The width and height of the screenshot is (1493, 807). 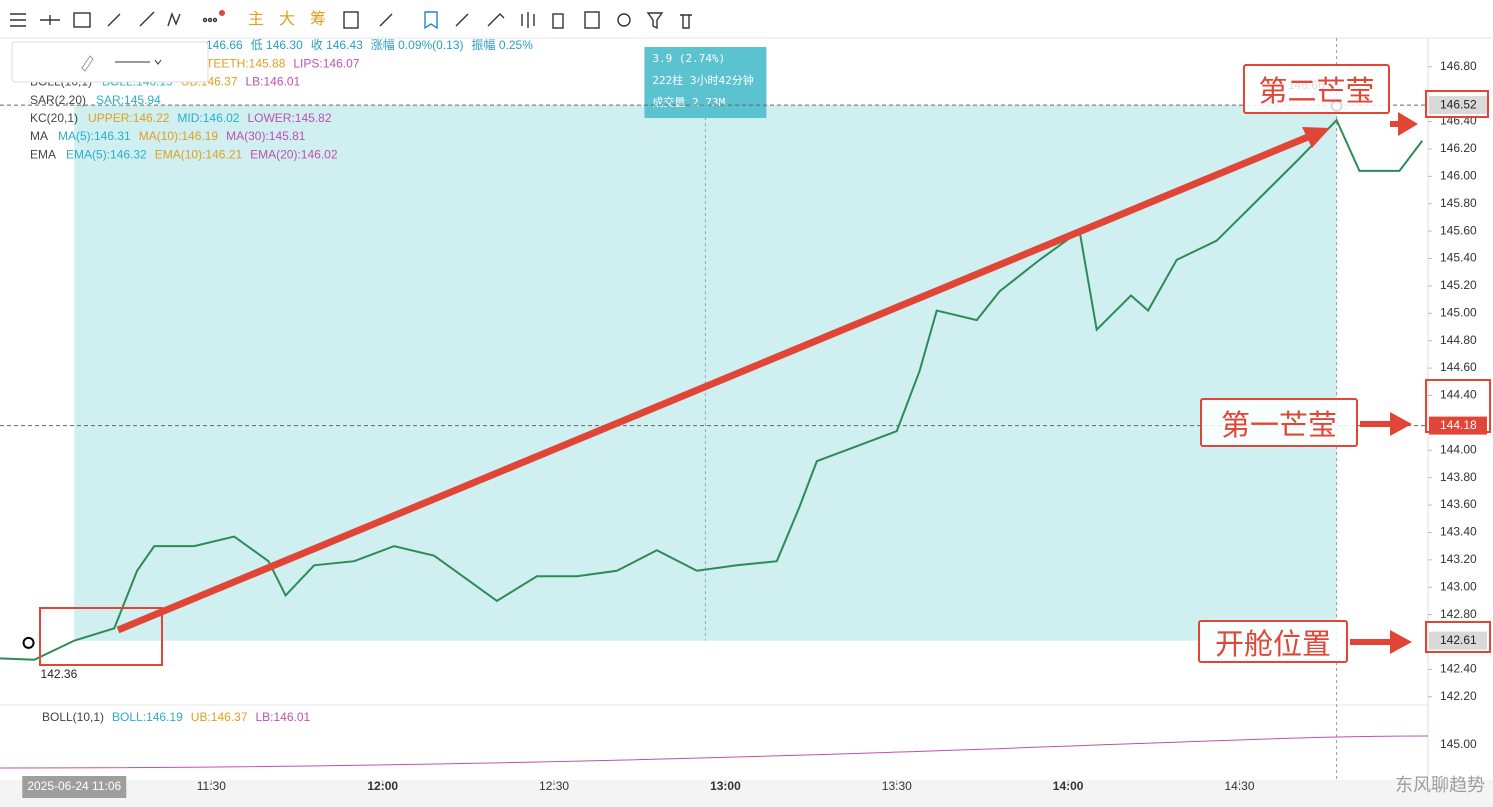 I want to click on price-tag-label: 142.61, so click(x=1458, y=640).